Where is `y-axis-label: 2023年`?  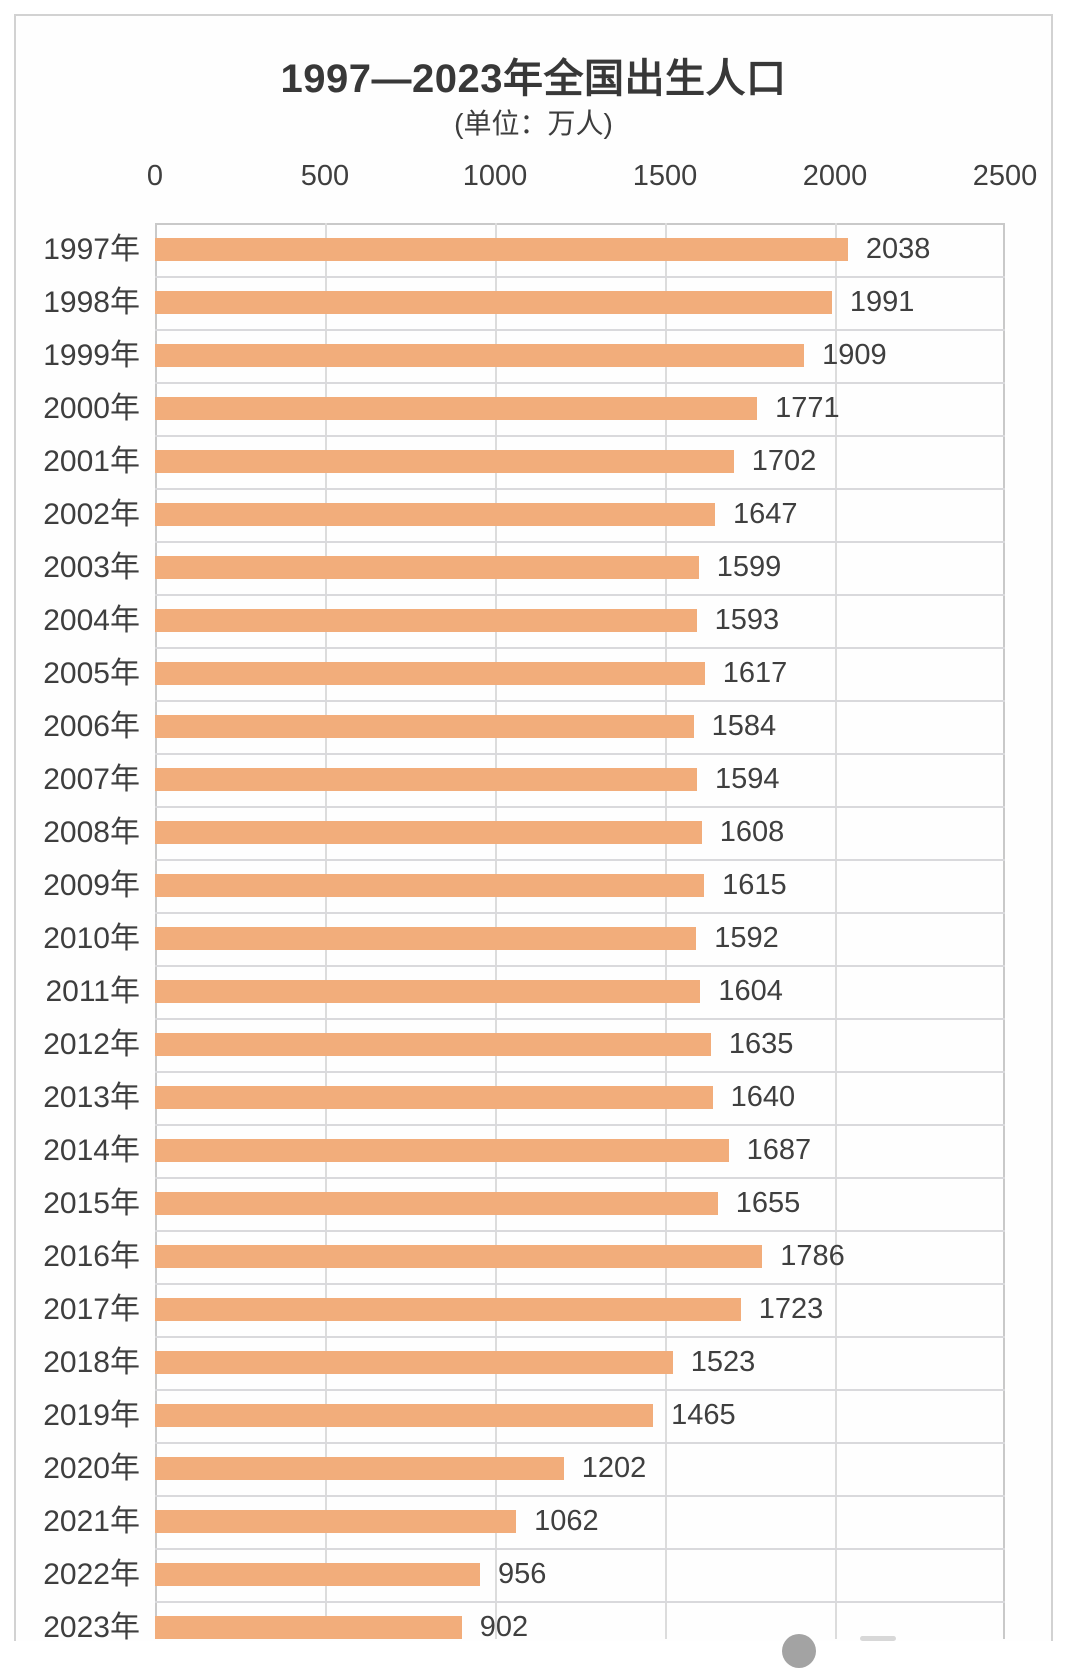
y-axis-label: 2023年 is located at coordinates (91, 1627).